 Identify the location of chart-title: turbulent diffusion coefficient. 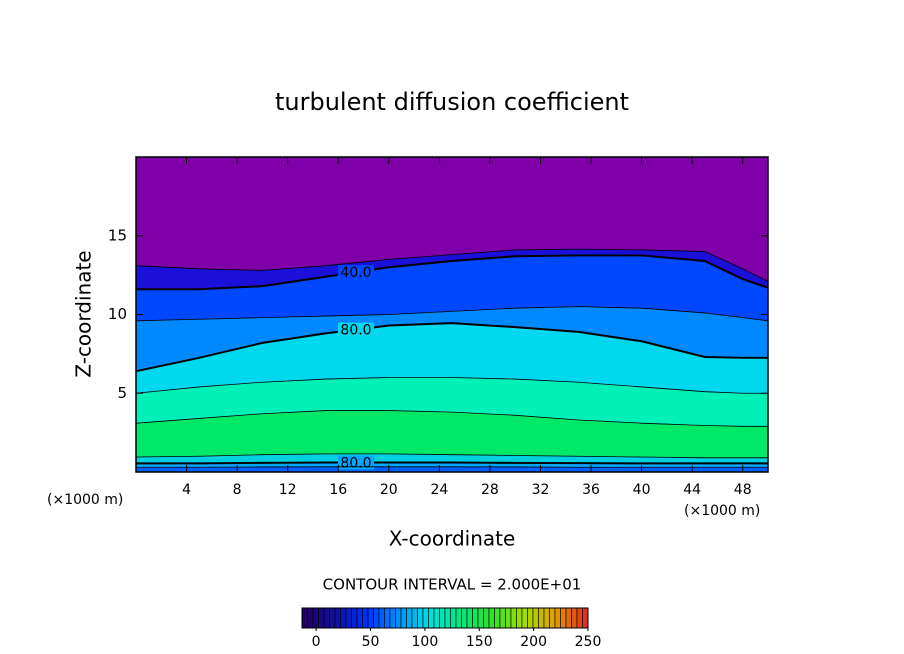
(452, 102).